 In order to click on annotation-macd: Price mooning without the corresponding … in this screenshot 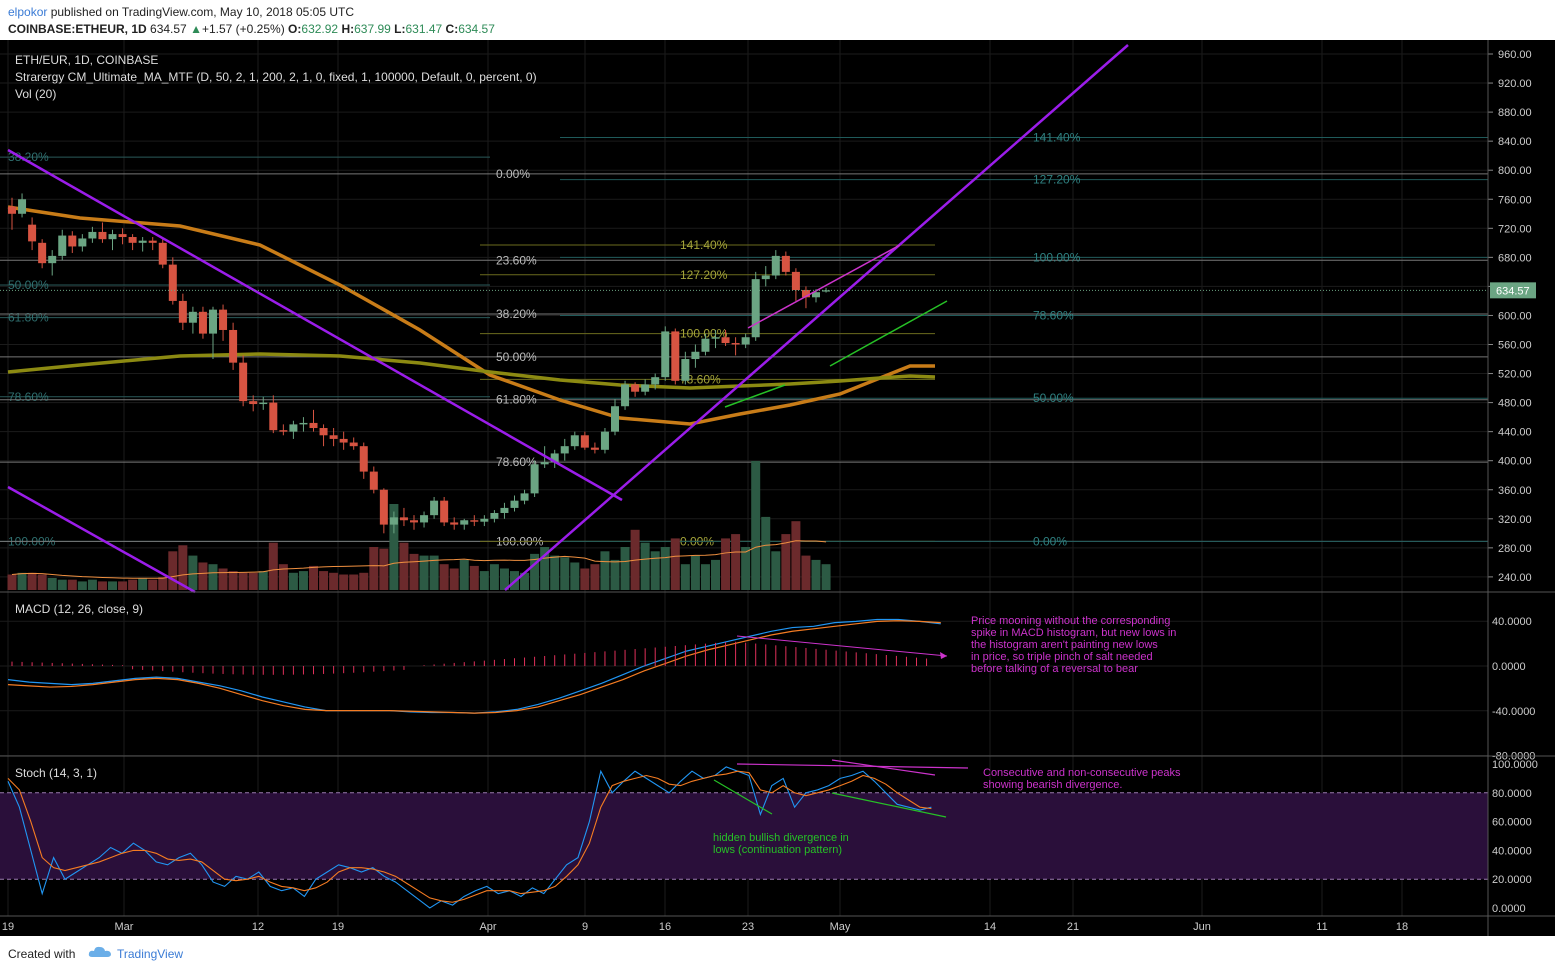, I will do `click(1075, 645)`.